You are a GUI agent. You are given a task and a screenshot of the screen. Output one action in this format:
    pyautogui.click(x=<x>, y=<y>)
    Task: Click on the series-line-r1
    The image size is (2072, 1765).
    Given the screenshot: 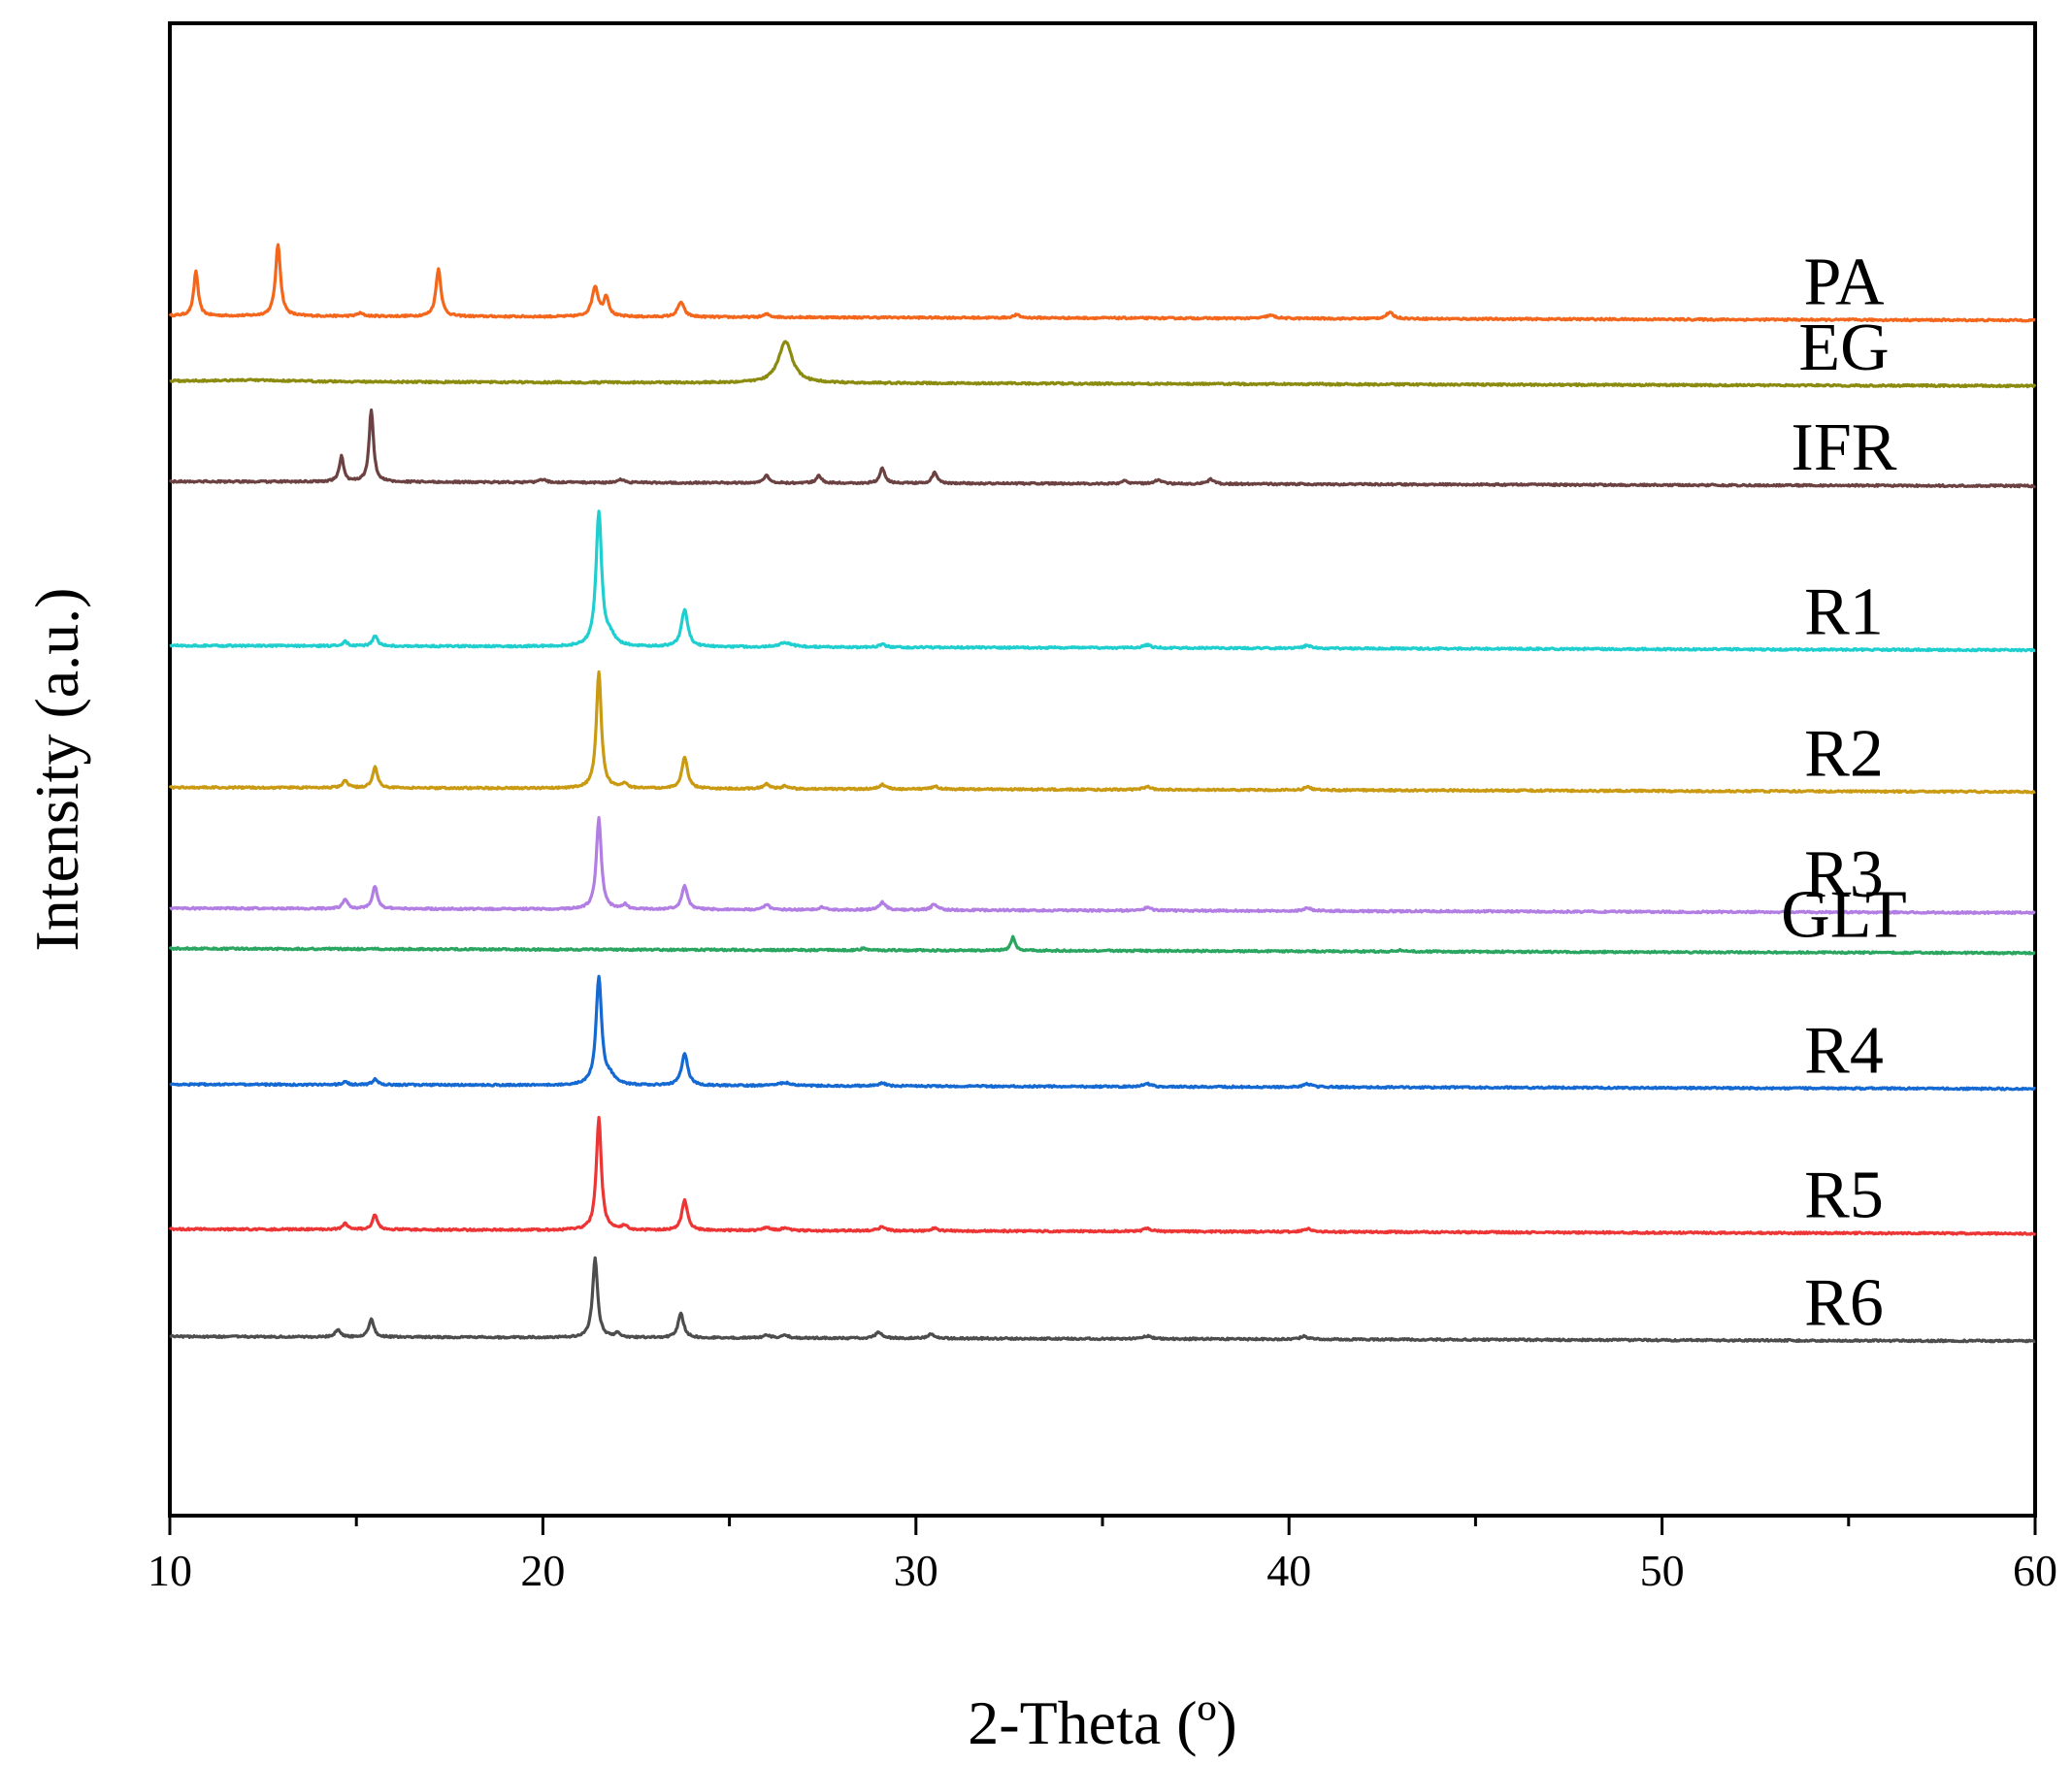 What is the action you would take?
    pyautogui.click(x=1103, y=581)
    